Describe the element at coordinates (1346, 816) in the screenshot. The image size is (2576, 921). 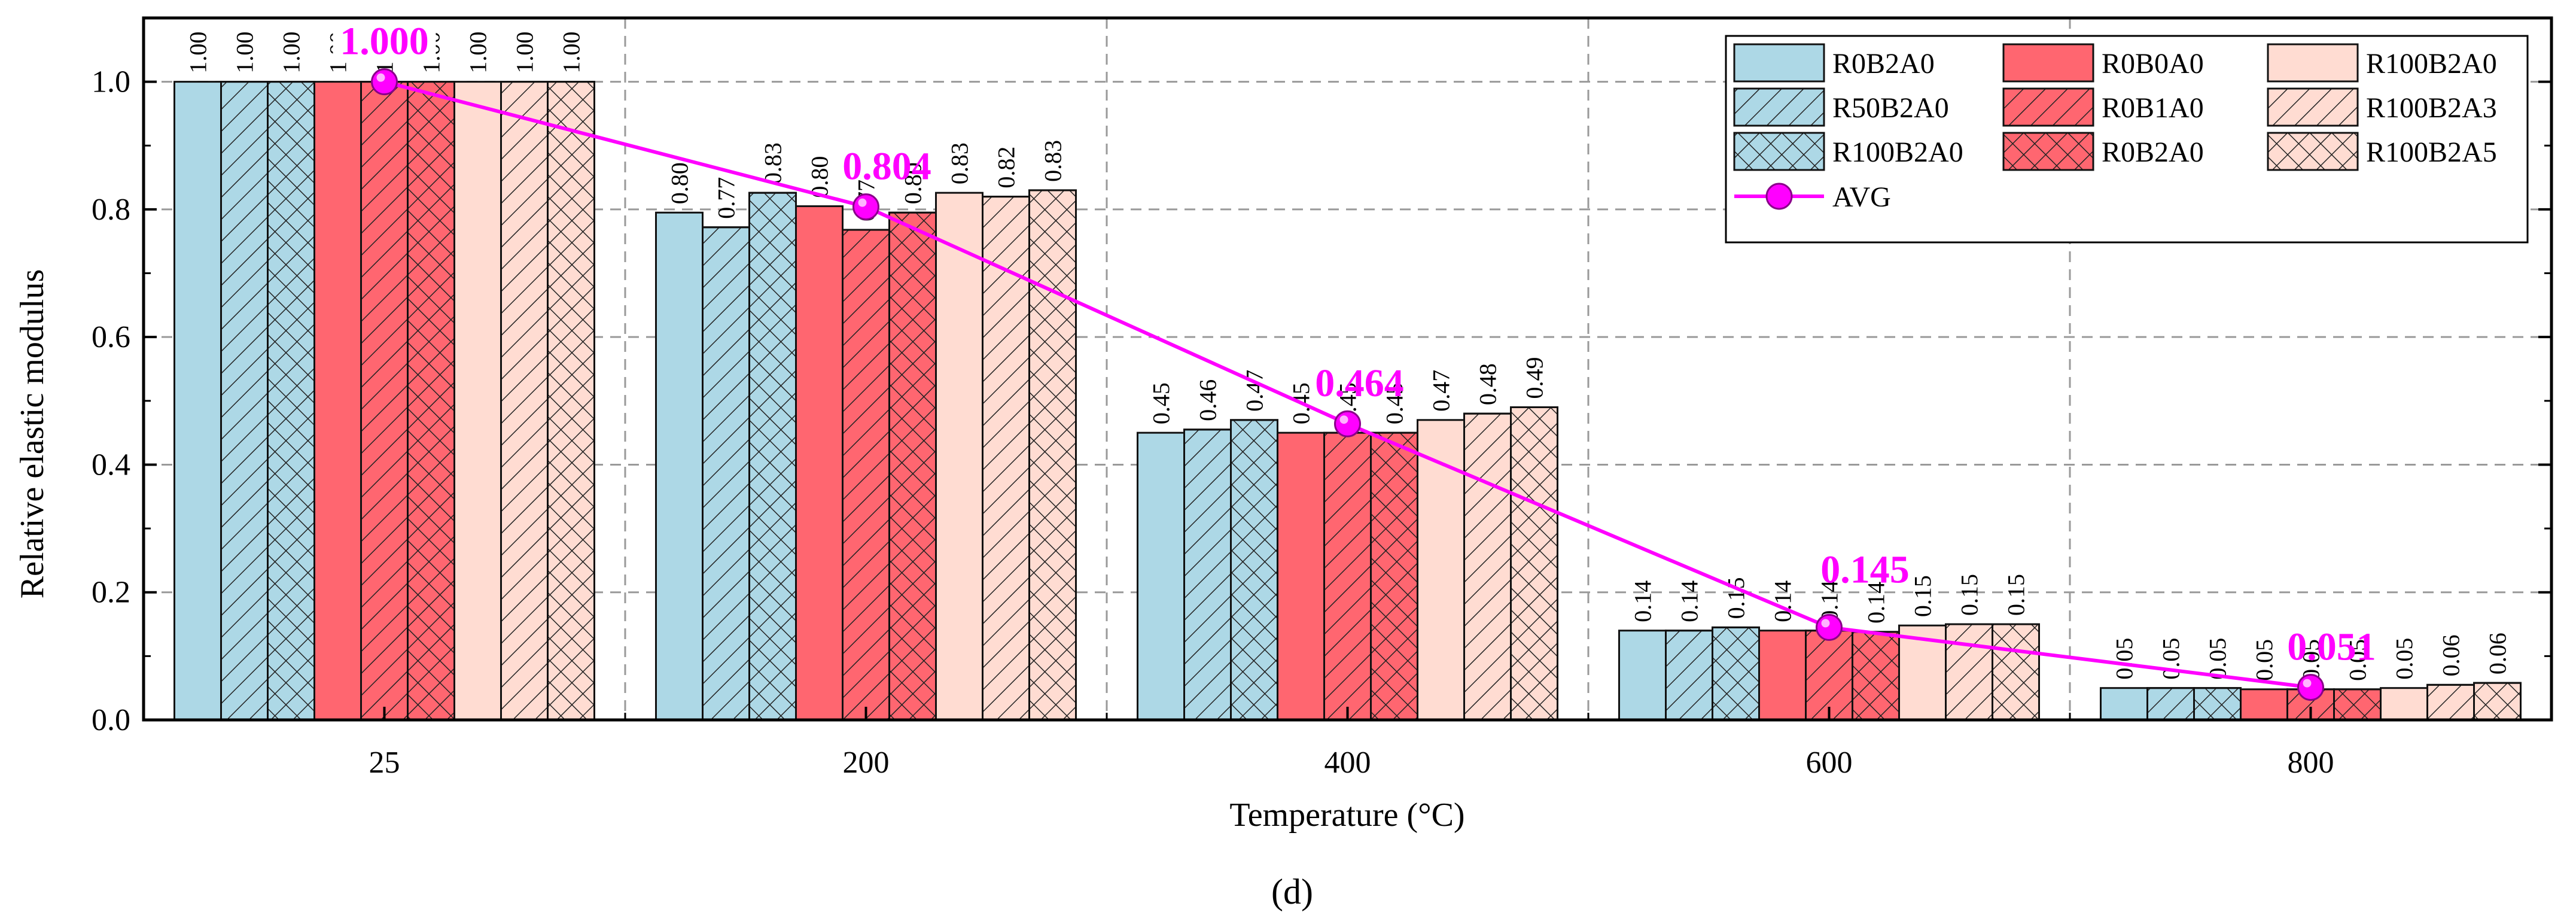
I see `x-axis-title: Temperature (°C)` at that location.